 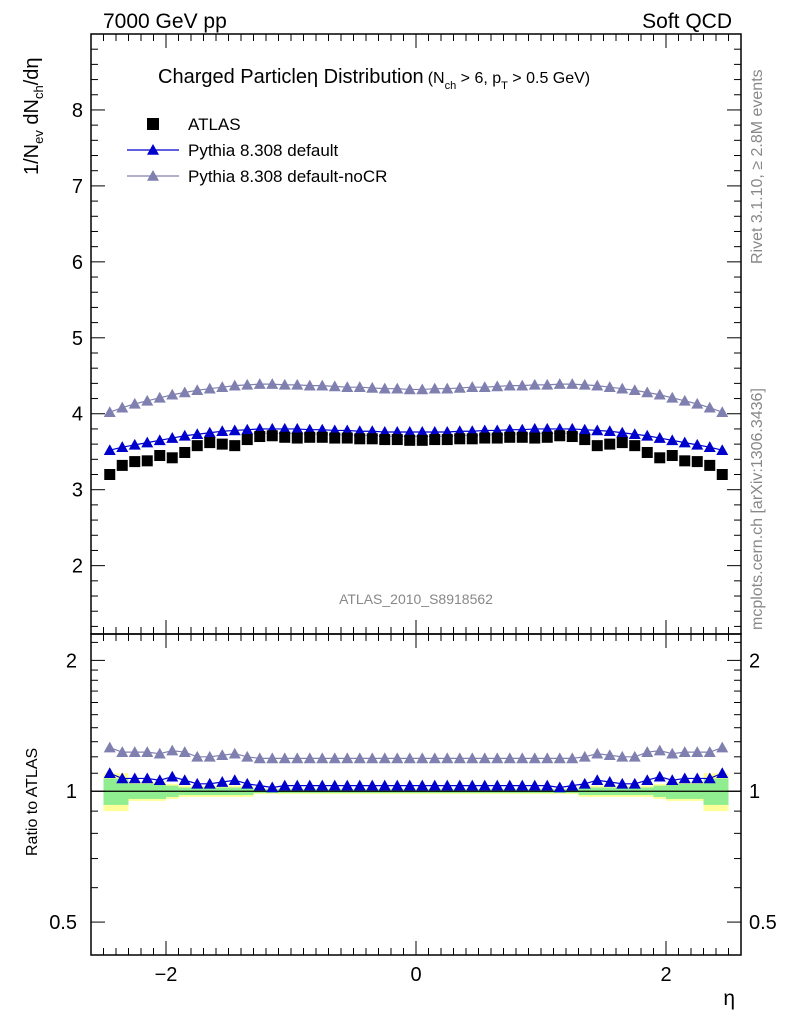 What do you see at coordinates (63, 923) in the screenshot?
I see `ratio-y-tick-label-left: 0.5` at bounding box center [63, 923].